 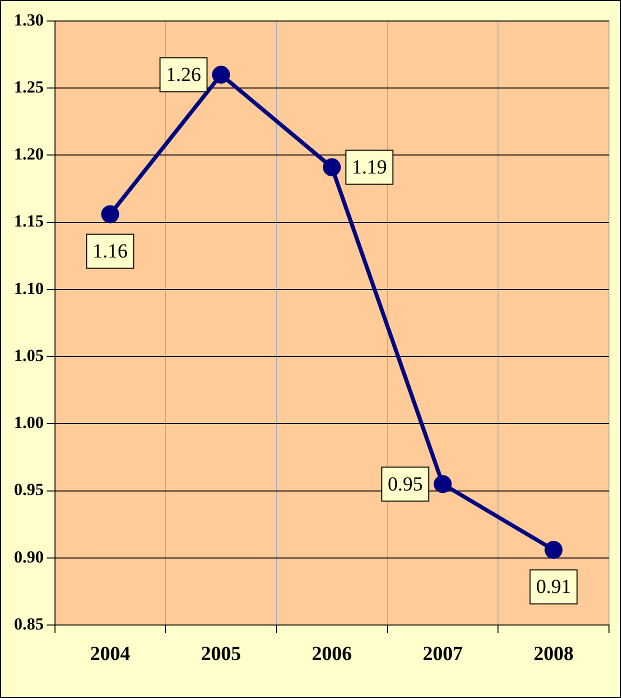 What do you see at coordinates (29, 556) in the screenshot?
I see `y-tick-label: 0.90` at bounding box center [29, 556].